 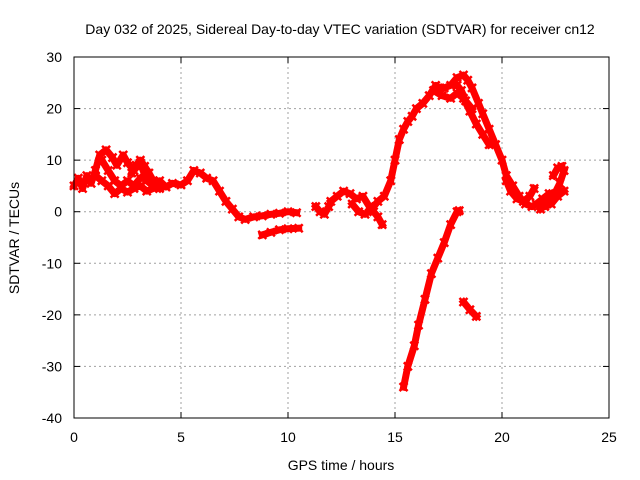 What do you see at coordinates (181, 437) in the screenshot?
I see `x-tick-label: 5` at bounding box center [181, 437].